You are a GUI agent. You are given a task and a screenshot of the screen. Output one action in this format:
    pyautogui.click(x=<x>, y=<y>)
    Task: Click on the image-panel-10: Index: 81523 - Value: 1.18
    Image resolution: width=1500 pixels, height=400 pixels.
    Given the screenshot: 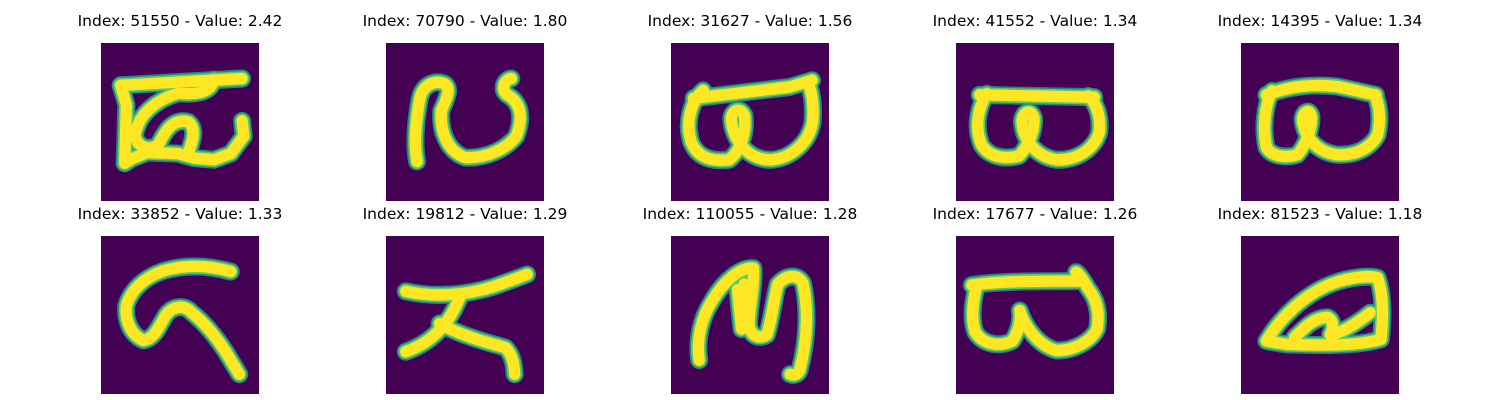 What is the action you would take?
    pyautogui.click(x=1320, y=298)
    